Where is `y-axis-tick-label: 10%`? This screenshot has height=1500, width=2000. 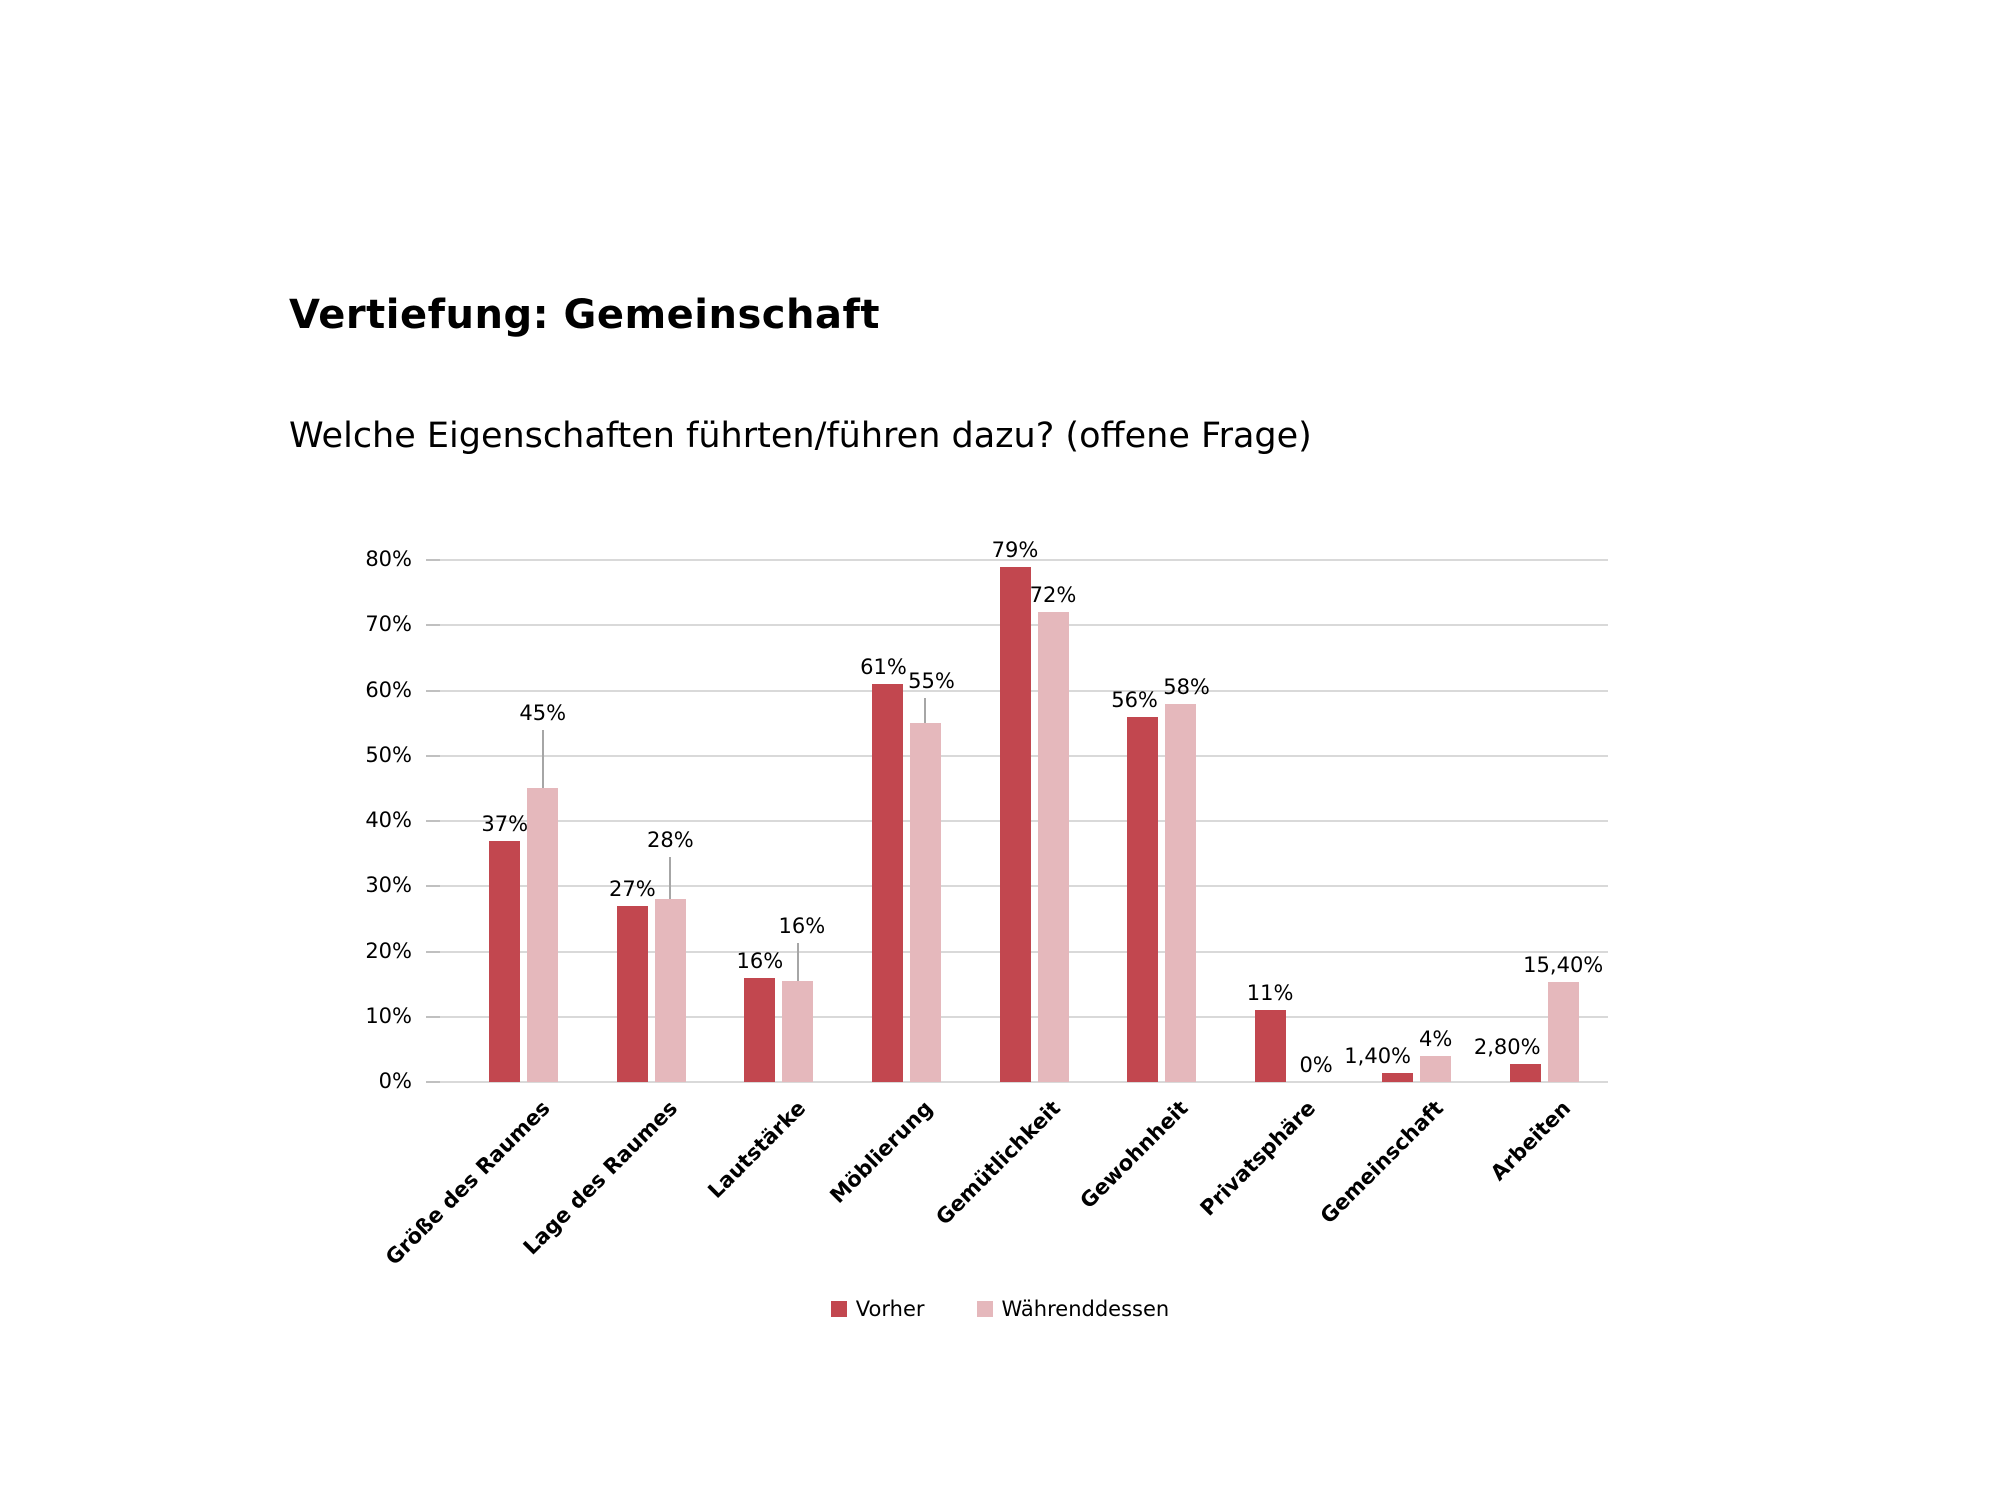 y-axis-tick-label: 10% is located at coordinates (388, 1015).